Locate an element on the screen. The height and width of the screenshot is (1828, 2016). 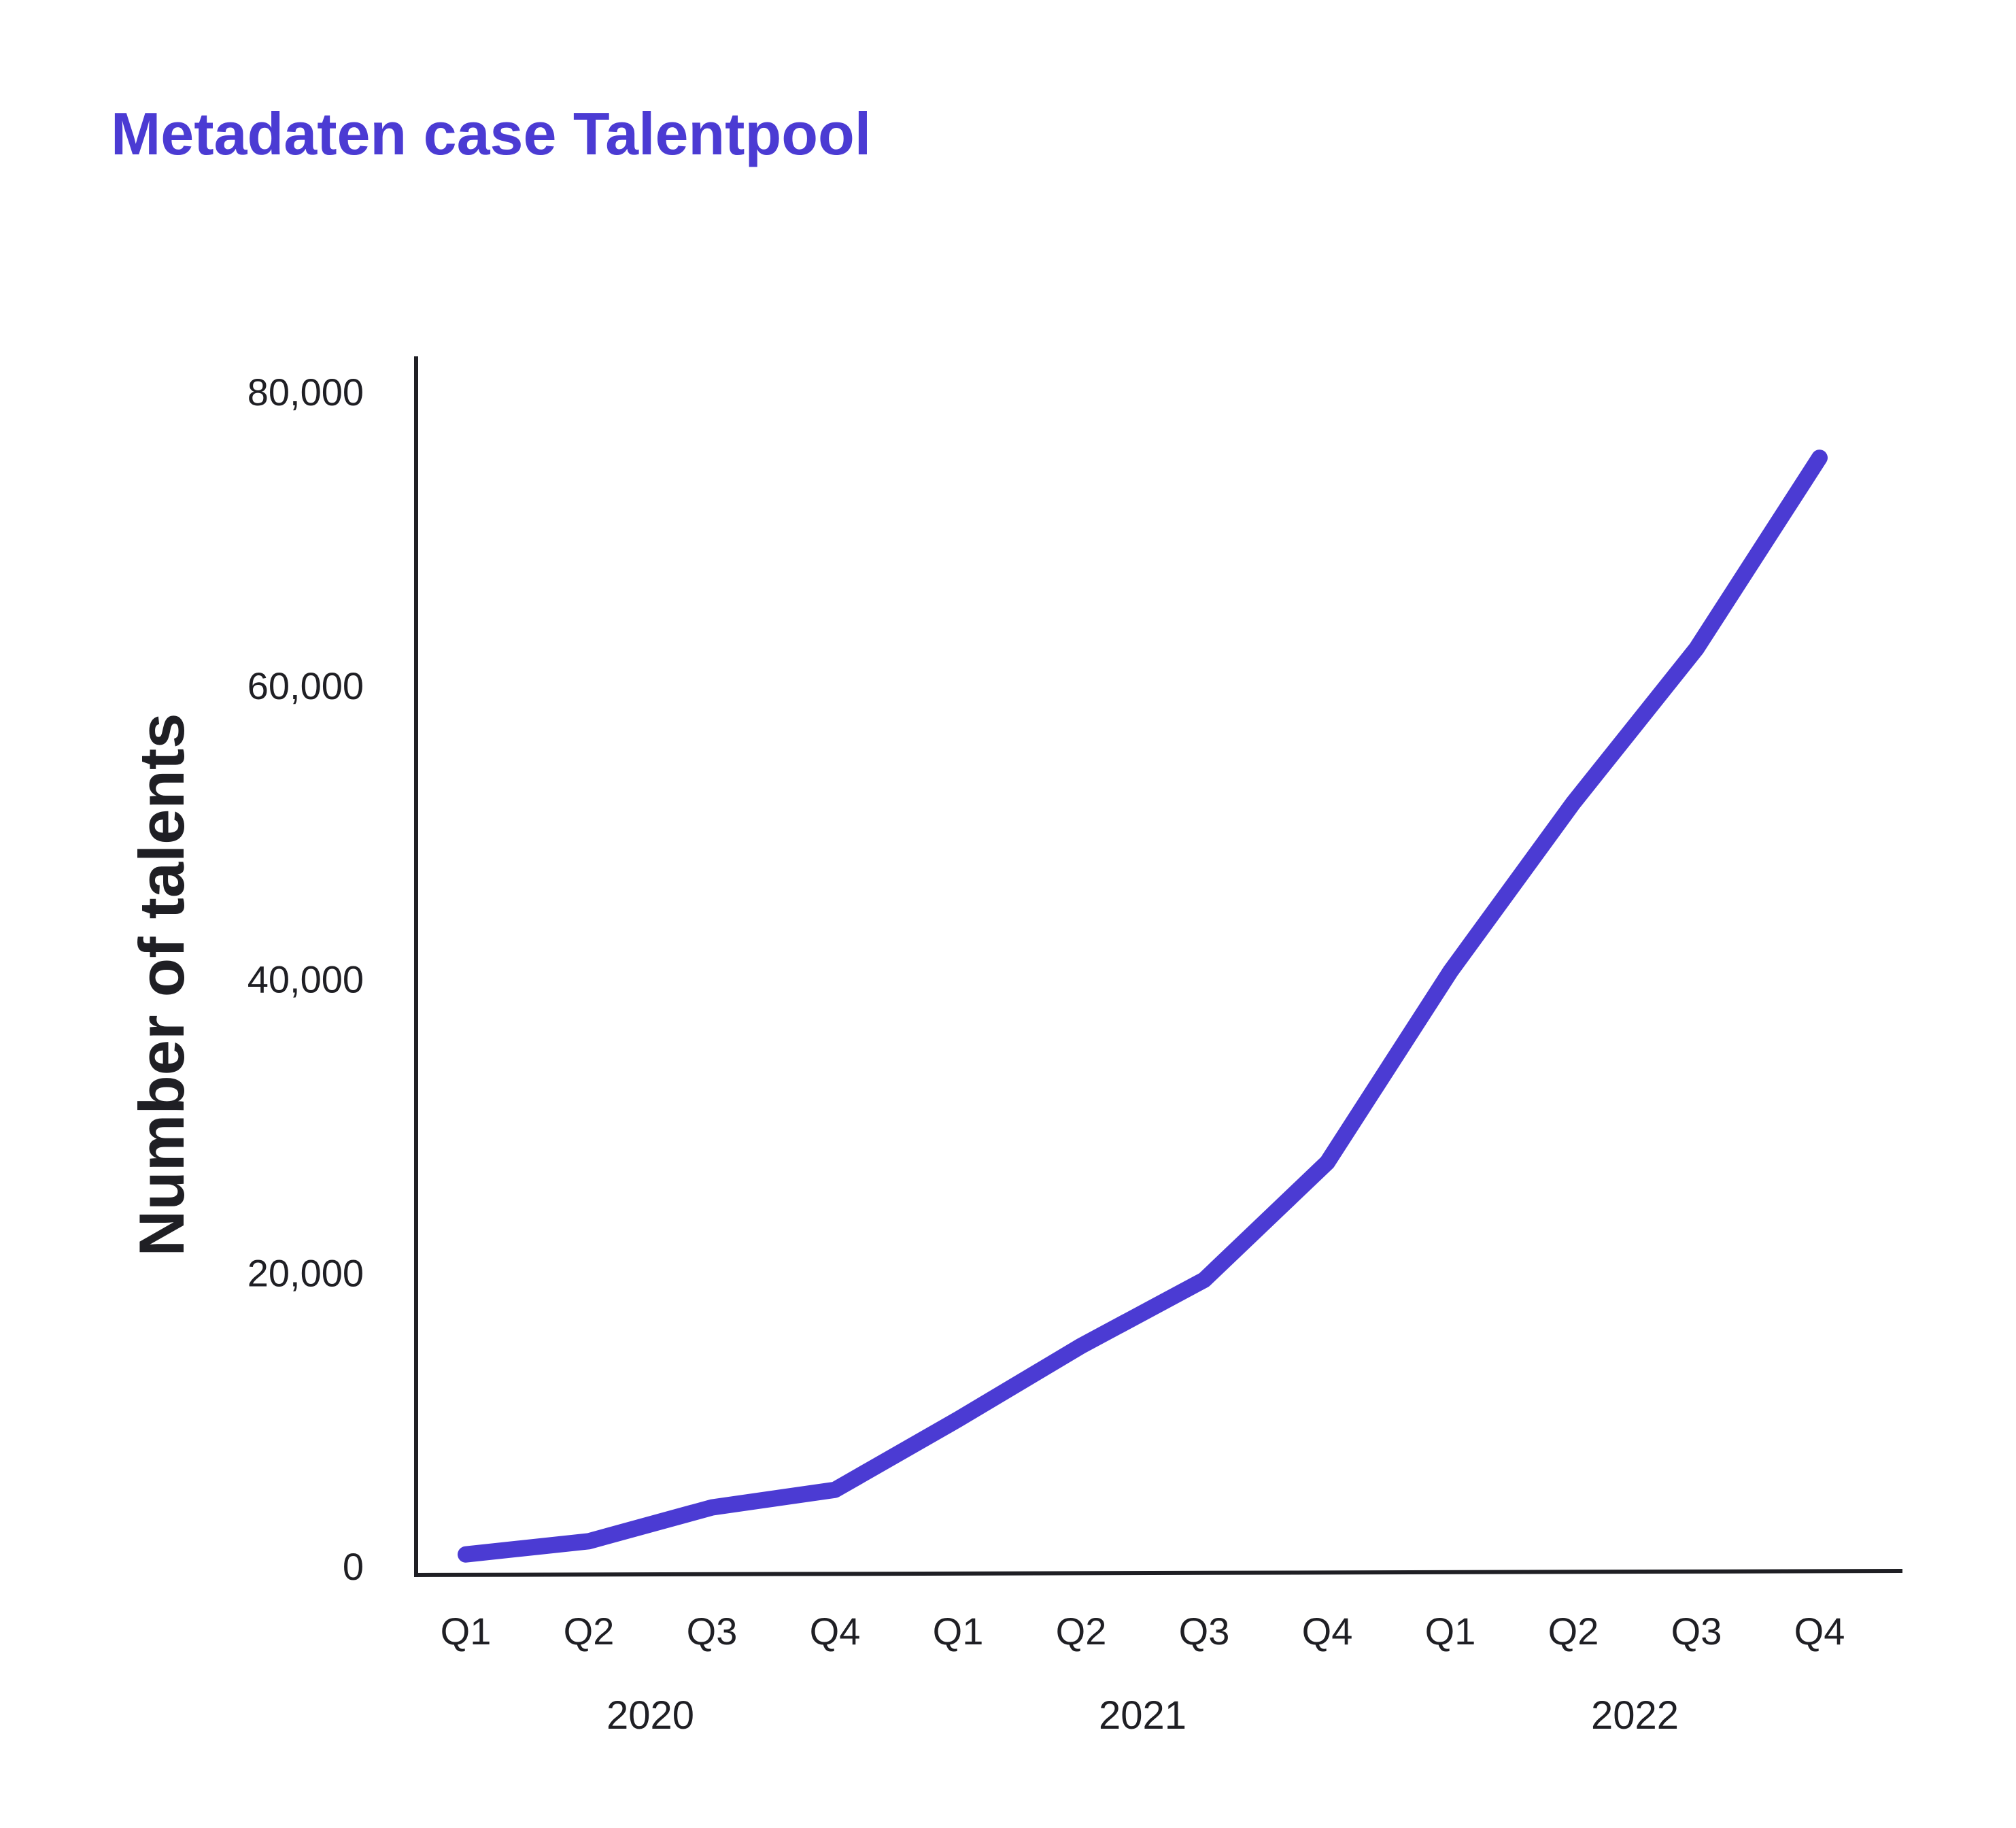
chart-title: Metadaten case Talentpool is located at coordinates (491, 133).